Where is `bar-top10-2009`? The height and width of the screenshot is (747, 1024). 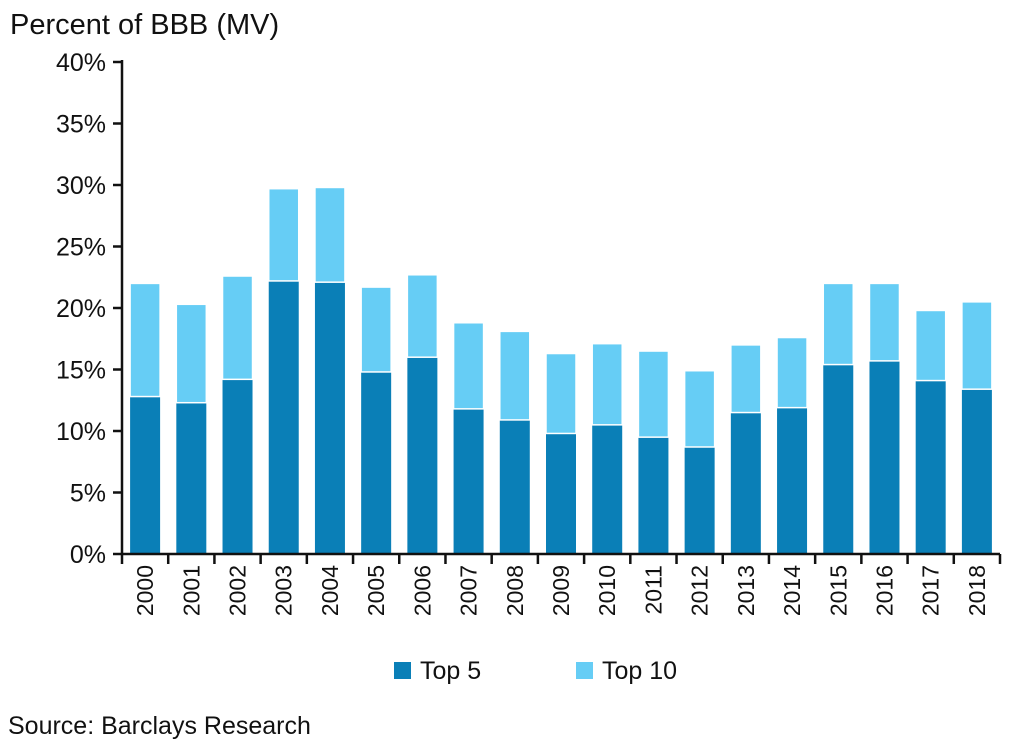 bar-top10-2009 is located at coordinates (561, 393).